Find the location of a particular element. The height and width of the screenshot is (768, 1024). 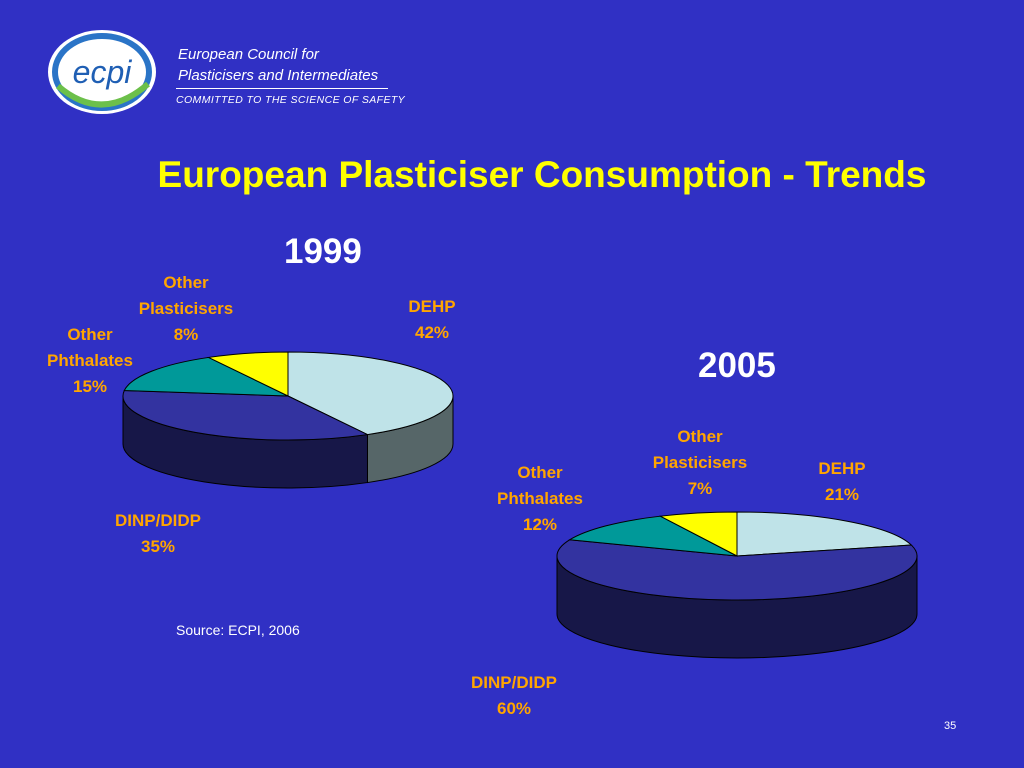

slice-label-value: 7% is located at coordinates (700, 488).